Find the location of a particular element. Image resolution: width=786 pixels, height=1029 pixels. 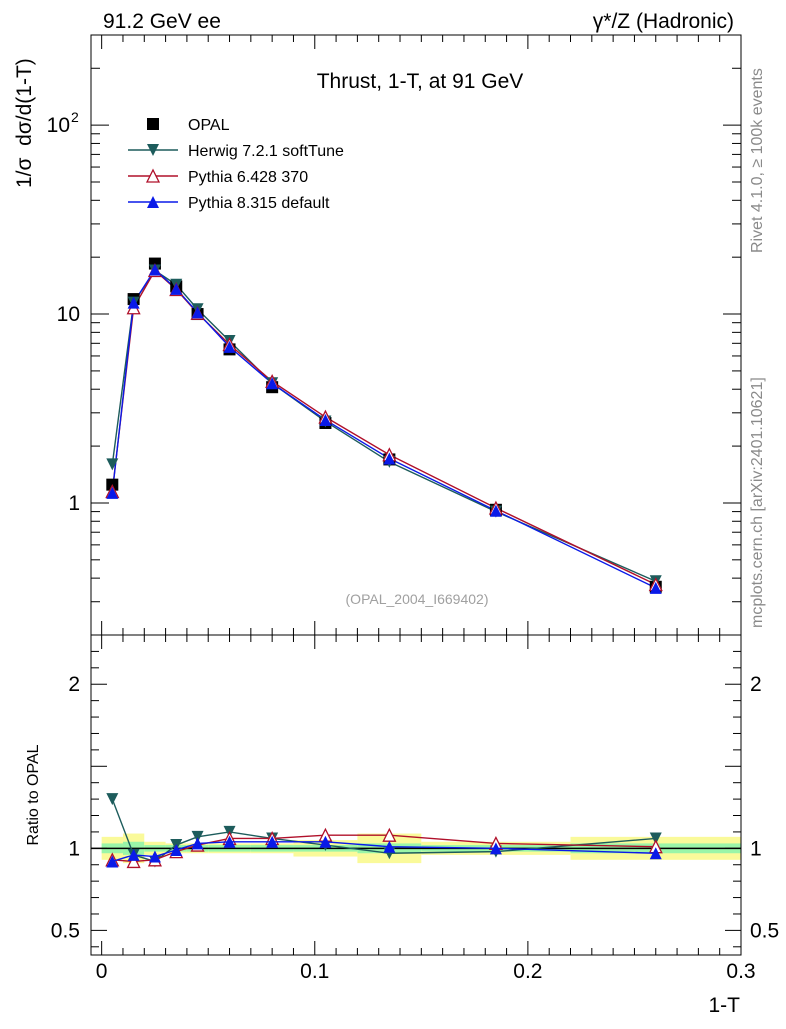

x-tick-label: 0.2 is located at coordinates (527, 971).